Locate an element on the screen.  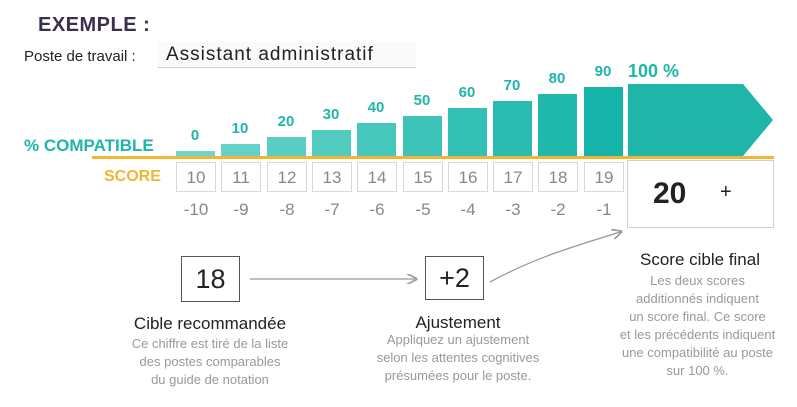
compatible-label: % COMPATIBLE is located at coordinates (89, 145).